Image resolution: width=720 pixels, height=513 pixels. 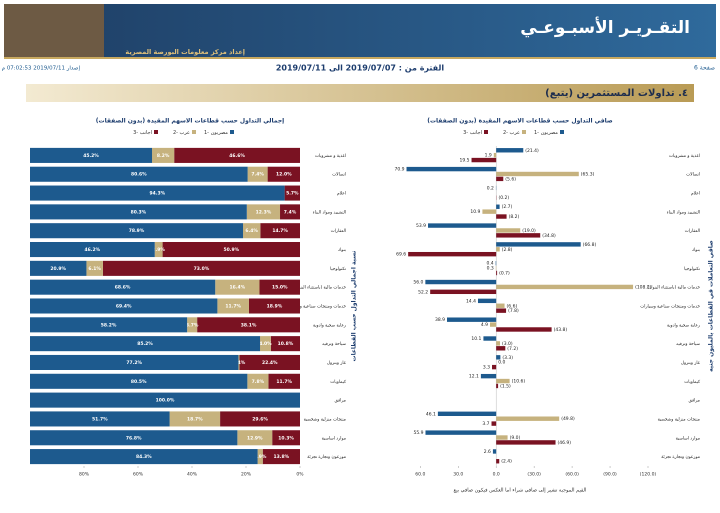 What do you see at coordinates (145, 344) in the screenshot?
I see `data-label: 85.2%` at bounding box center [145, 344].